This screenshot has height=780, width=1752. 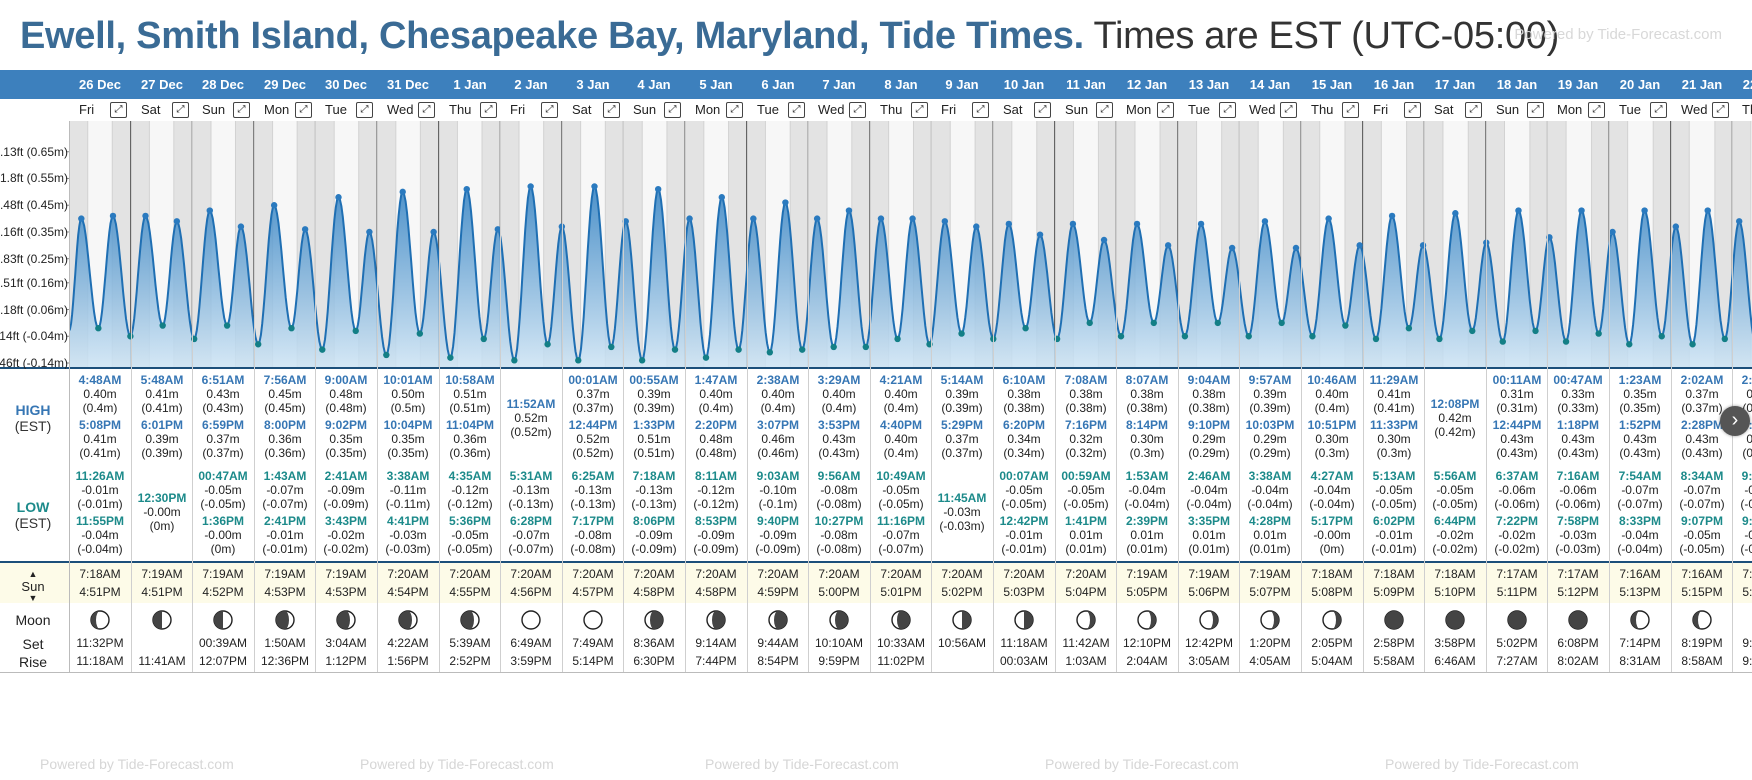 I want to click on day-name: Sun, so click(x=214, y=109).